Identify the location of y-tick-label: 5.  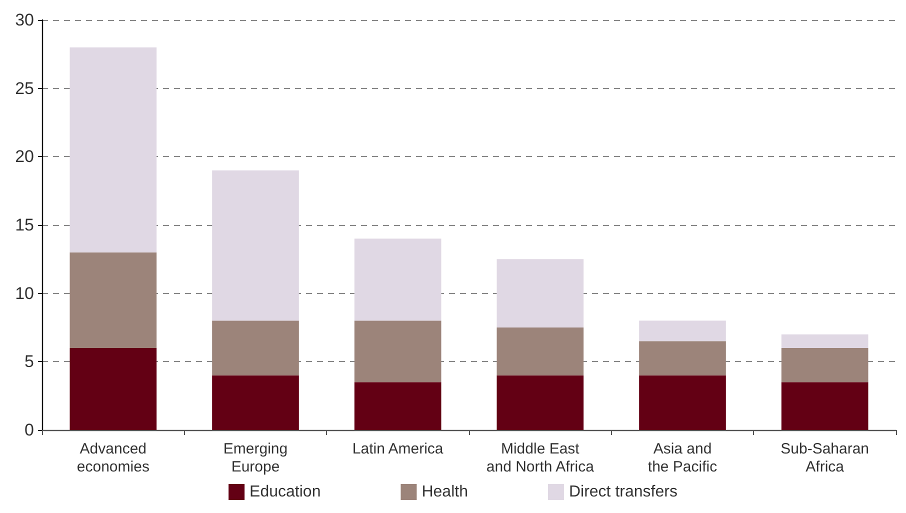
(29, 362).